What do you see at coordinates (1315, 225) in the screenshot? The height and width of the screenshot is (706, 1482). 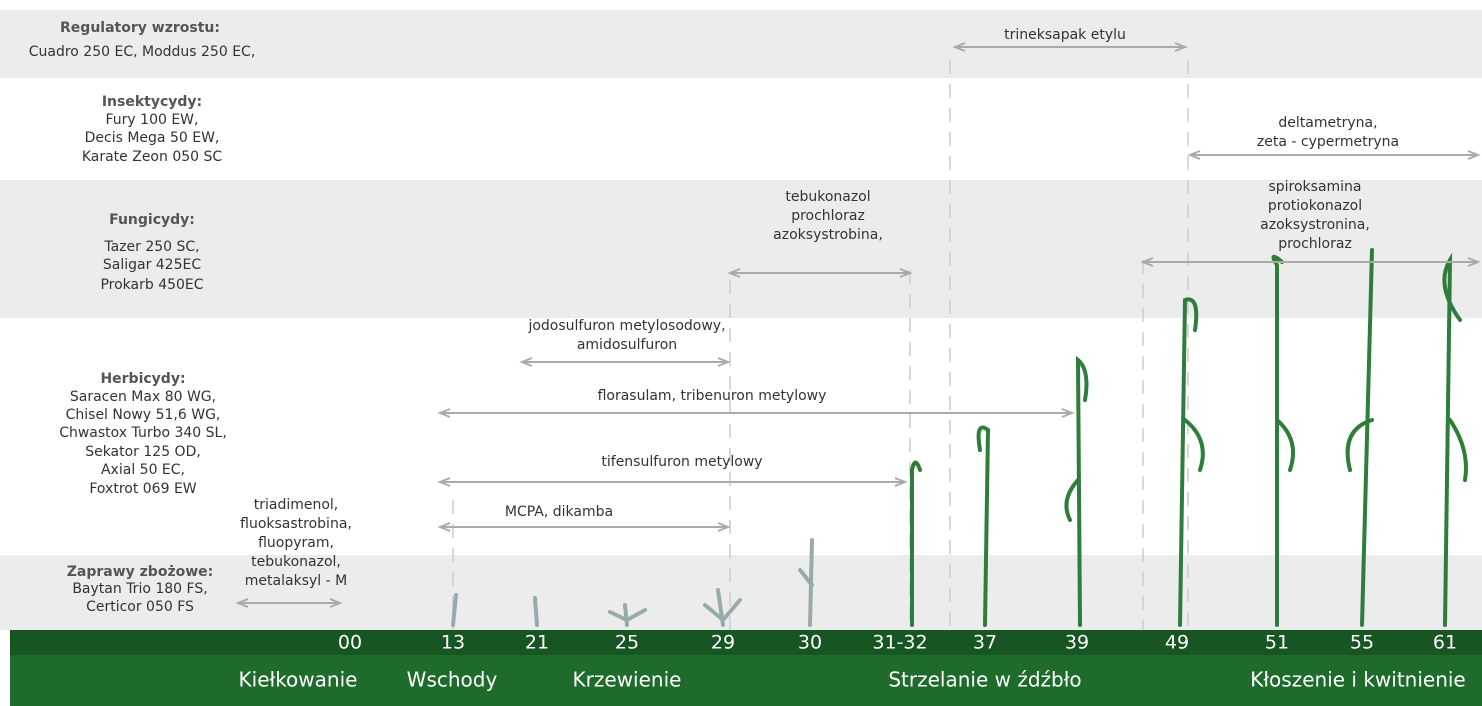 I see `treatment-label: azoksystronina,` at bounding box center [1315, 225].